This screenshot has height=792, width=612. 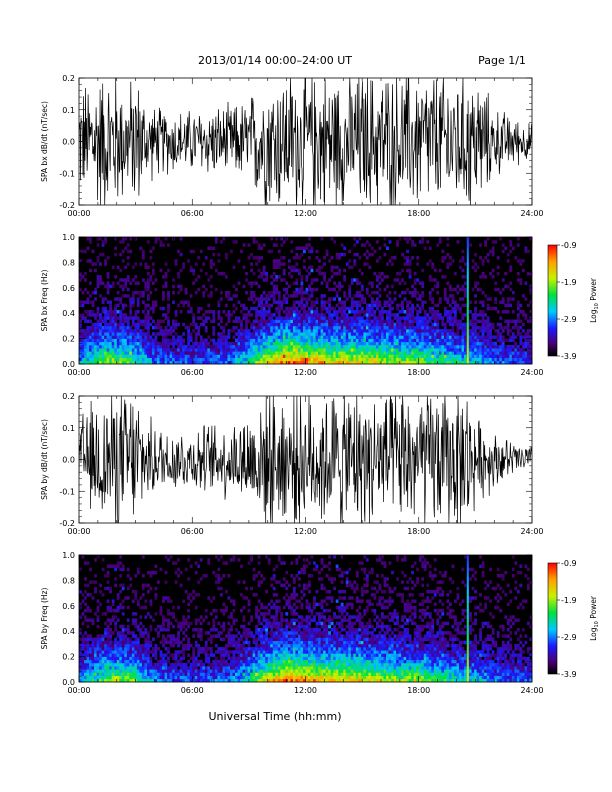 What do you see at coordinates (305, 141) in the screenshot?
I see `series-line` at bounding box center [305, 141].